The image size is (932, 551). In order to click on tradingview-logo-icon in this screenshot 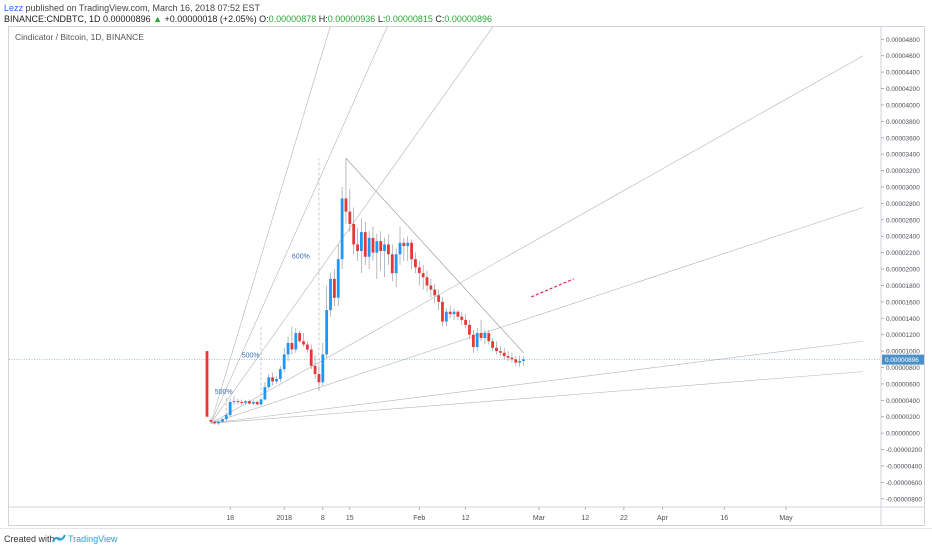, I will do `click(59, 541)`.